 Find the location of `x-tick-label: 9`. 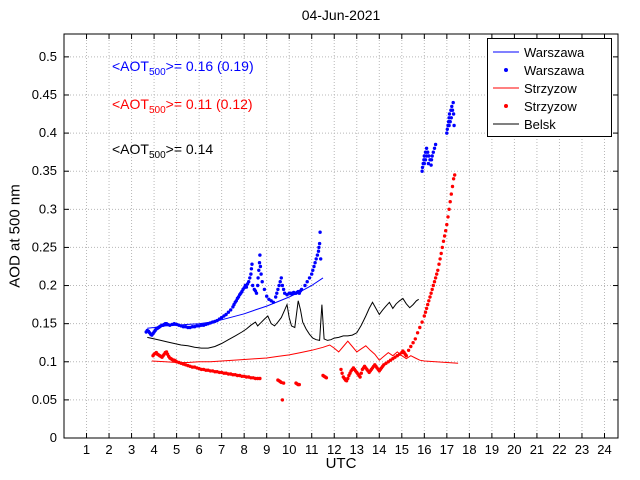

x-tick-label: 9 is located at coordinates (266, 449).